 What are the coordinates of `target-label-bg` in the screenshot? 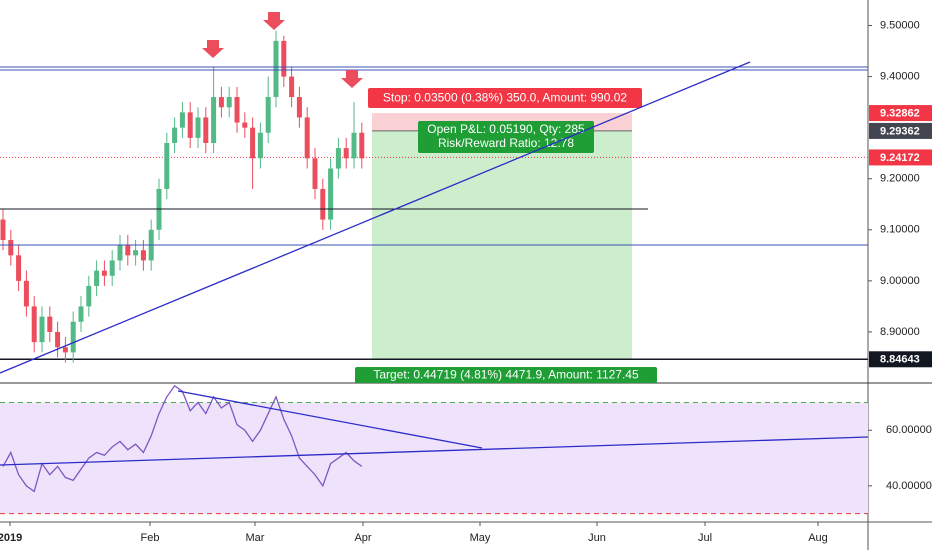 It's located at (506, 375).